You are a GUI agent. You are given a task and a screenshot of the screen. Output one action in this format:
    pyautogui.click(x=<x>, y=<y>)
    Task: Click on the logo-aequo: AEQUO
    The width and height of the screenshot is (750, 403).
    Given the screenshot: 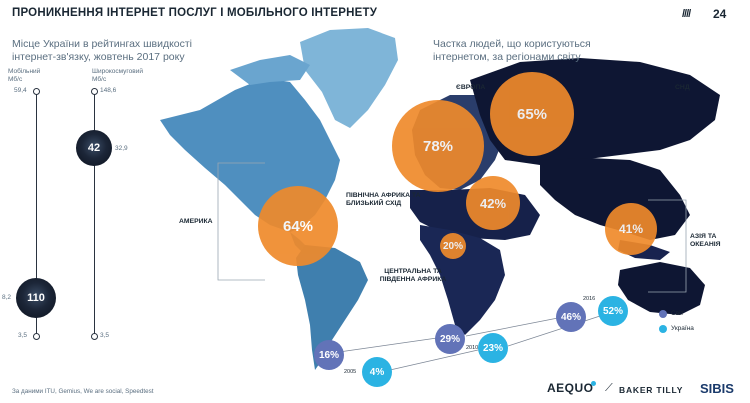 What is the action you would take?
    pyautogui.click(x=570, y=388)
    